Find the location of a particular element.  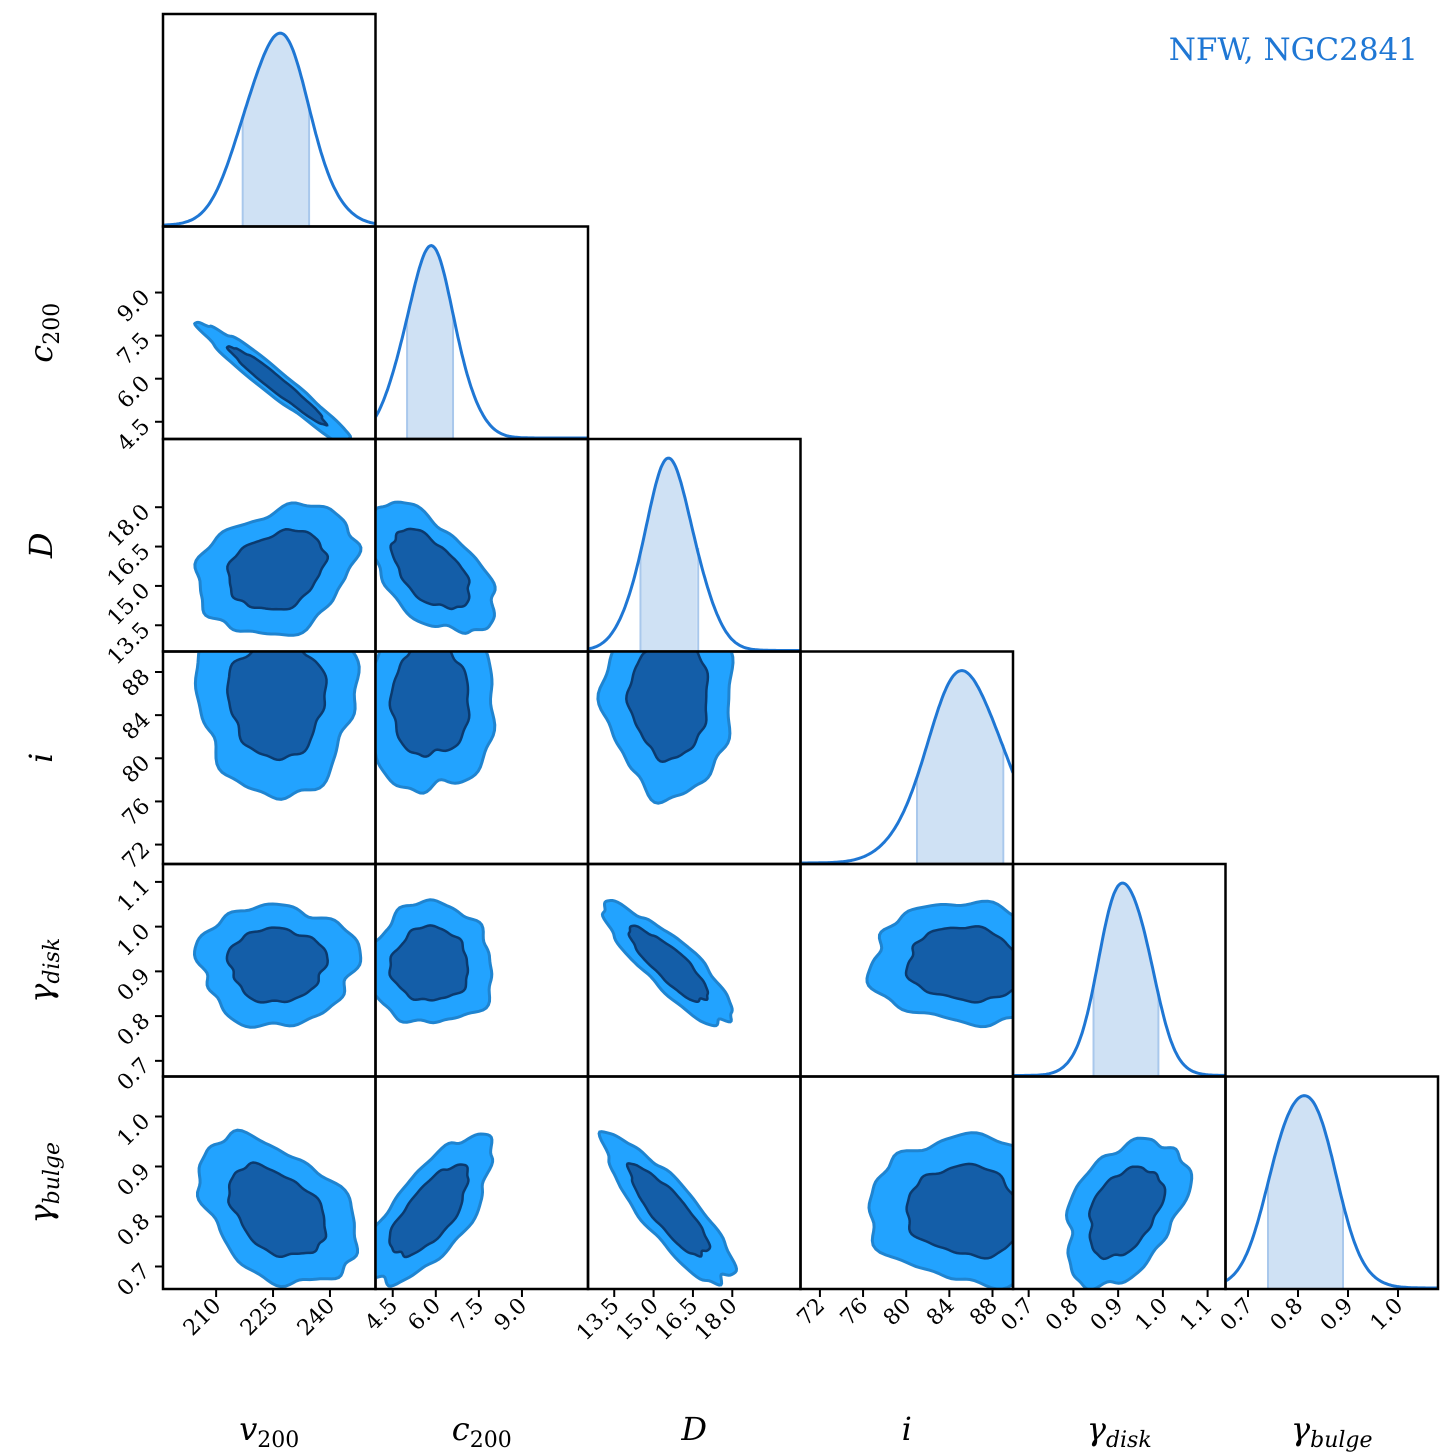

credible-band-gbulge is located at coordinates (1305, 1191).